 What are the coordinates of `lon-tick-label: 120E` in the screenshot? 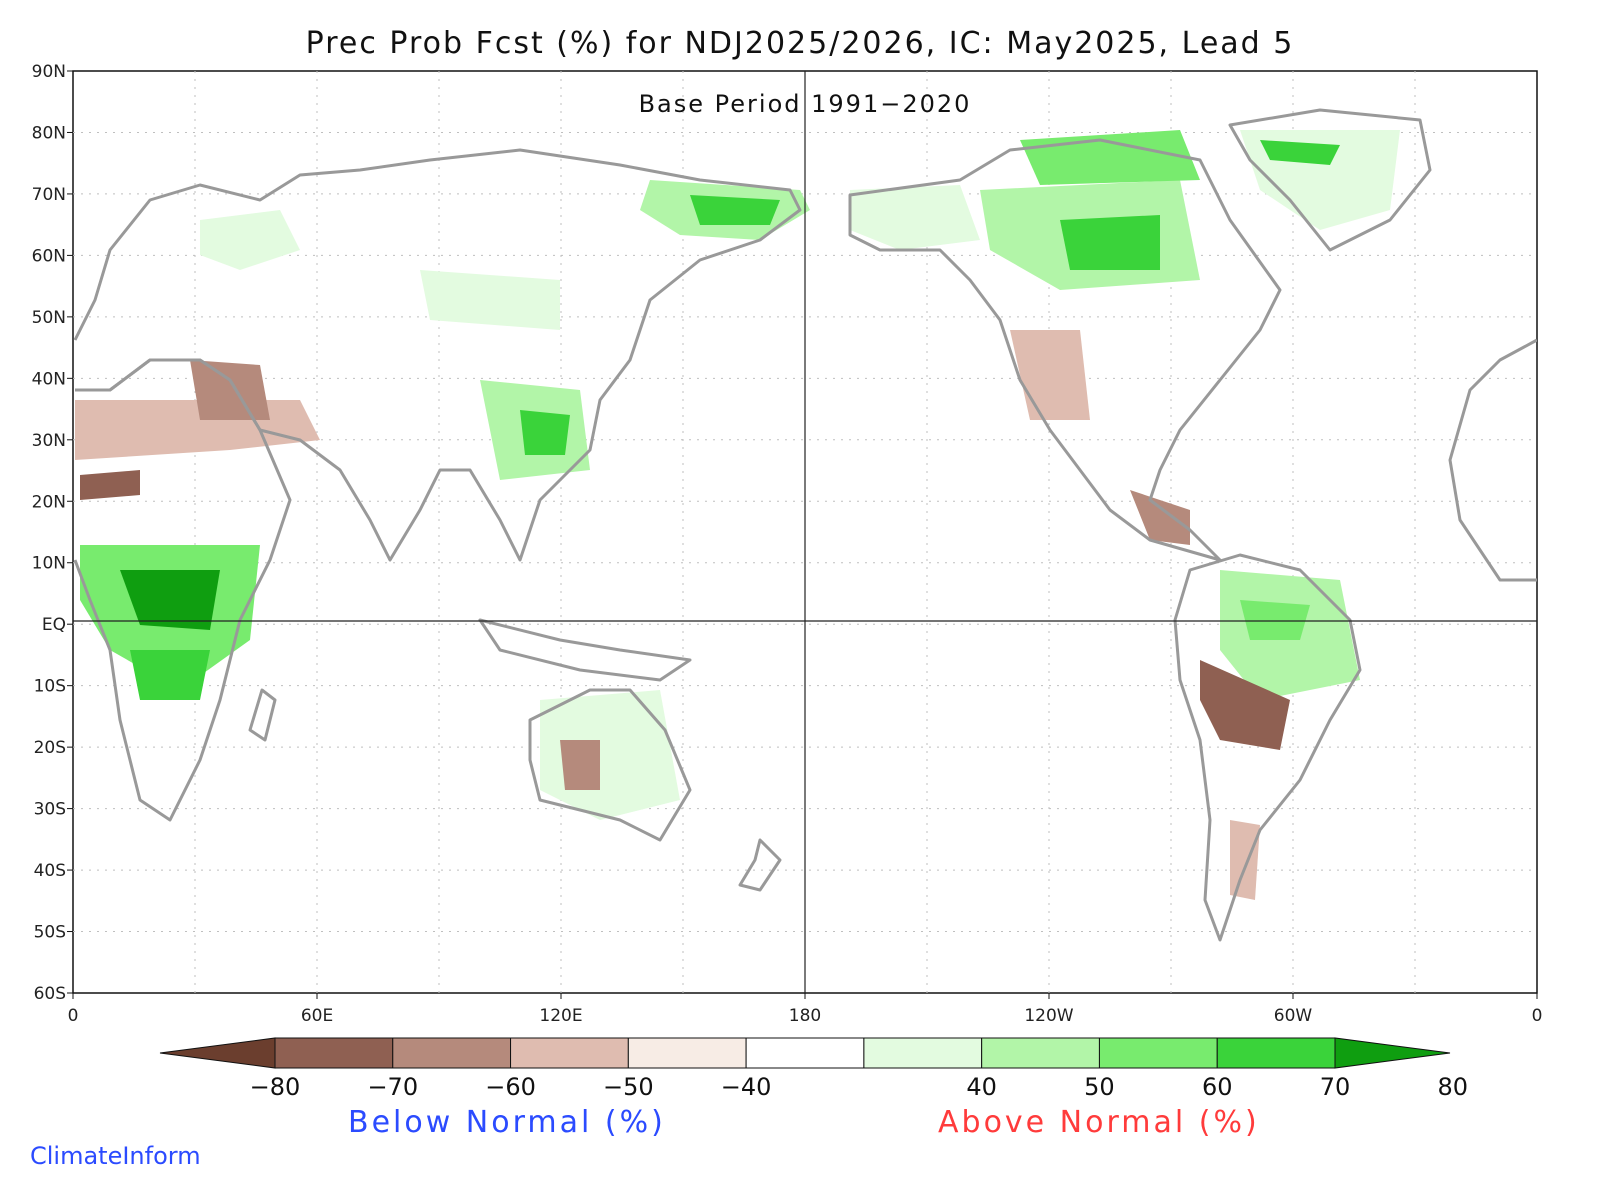 It's located at (560, 1016).